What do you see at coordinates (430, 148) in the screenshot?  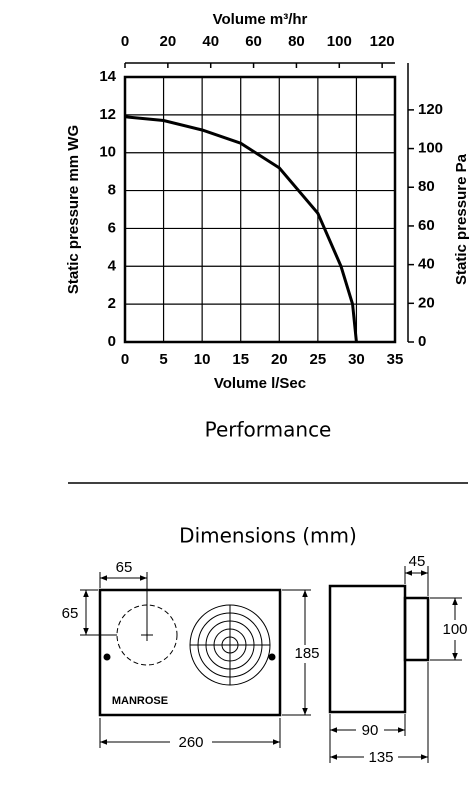 I see `y2-tick-label: 100` at bounding box center [430, 148].